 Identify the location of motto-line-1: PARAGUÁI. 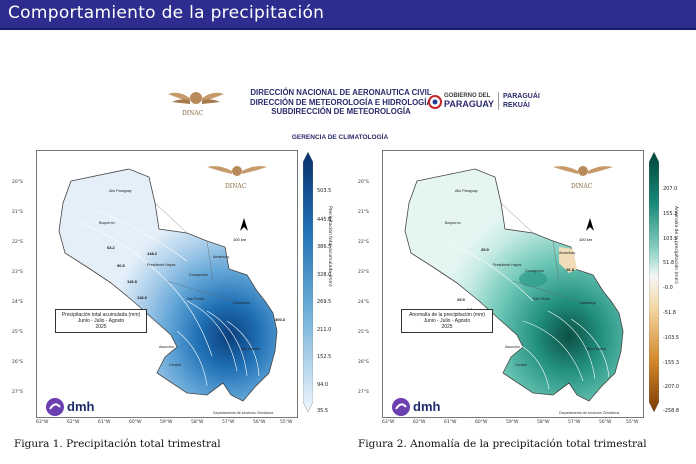
(521, 96).